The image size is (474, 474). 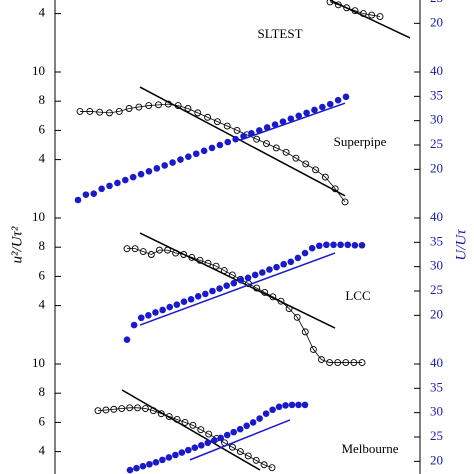 I want to click on y2-tick-label: 40, so click(x=436, y=362).